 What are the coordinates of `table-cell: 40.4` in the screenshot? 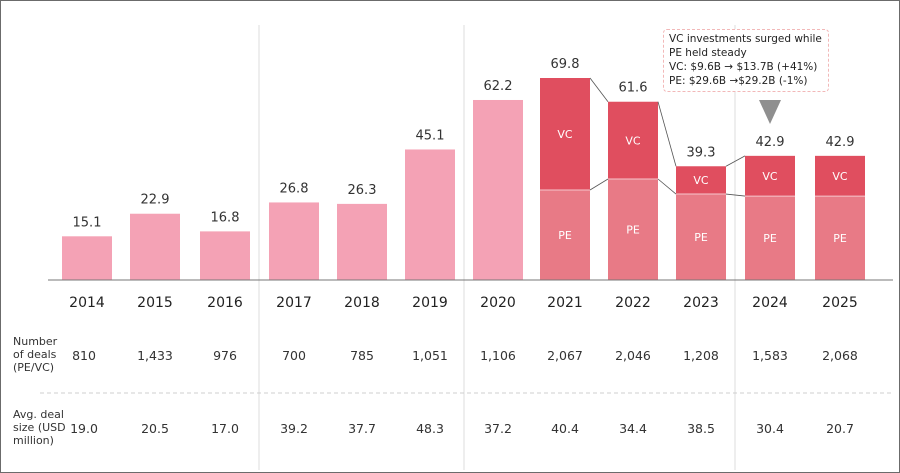 It's located at (565, 428).